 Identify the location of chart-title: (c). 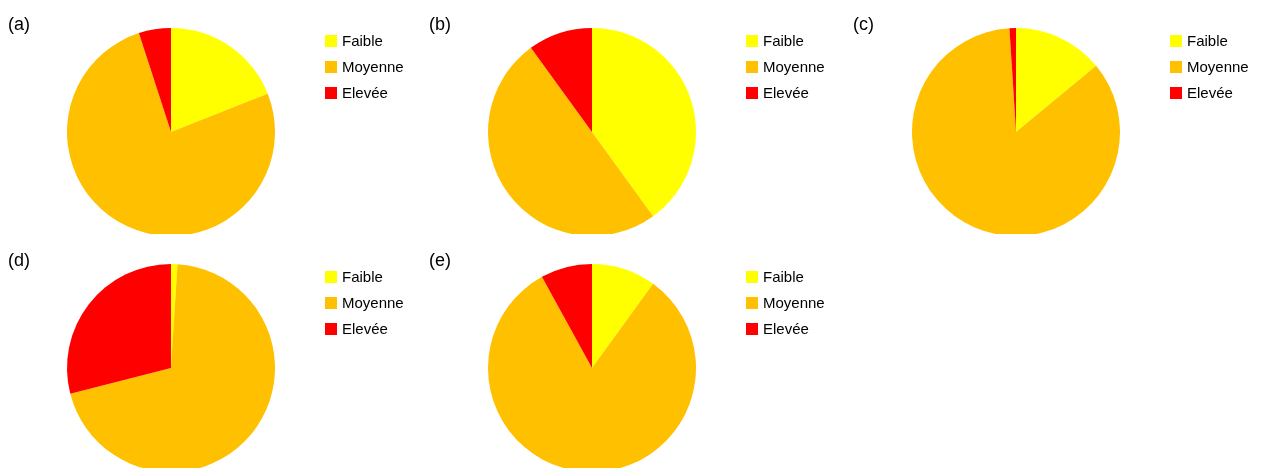
(863, 24).